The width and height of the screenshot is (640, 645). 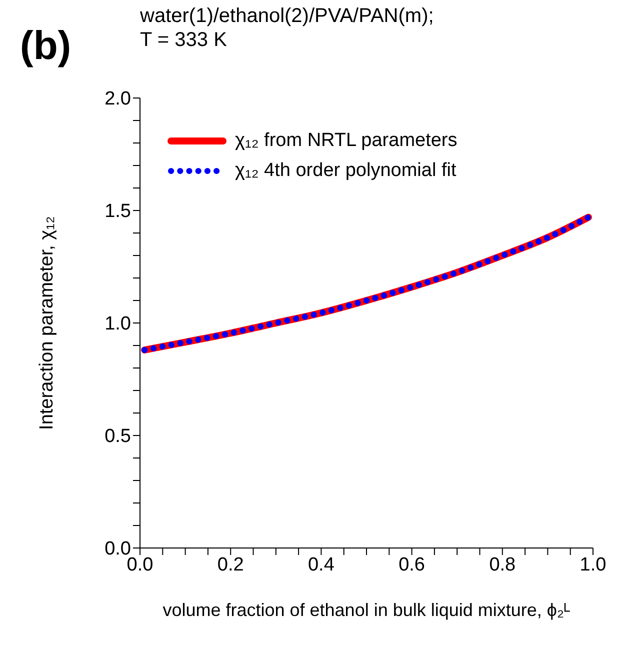 I want to click on y-tick-label: 1.0, so click(x=117, y=324).